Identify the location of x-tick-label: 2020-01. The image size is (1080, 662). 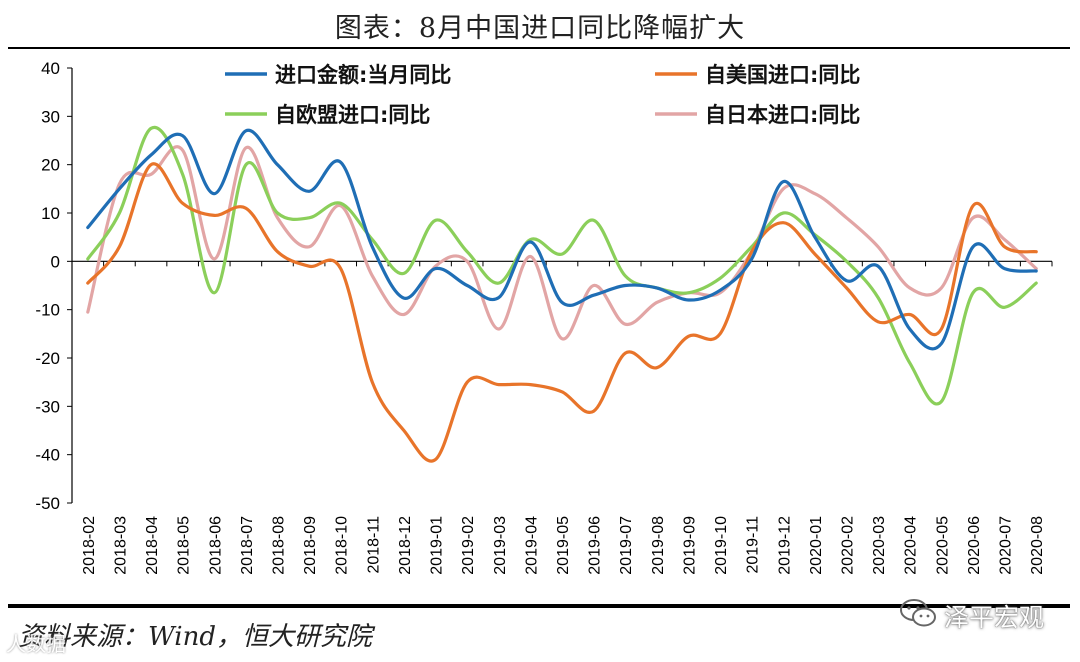
(816, 545).